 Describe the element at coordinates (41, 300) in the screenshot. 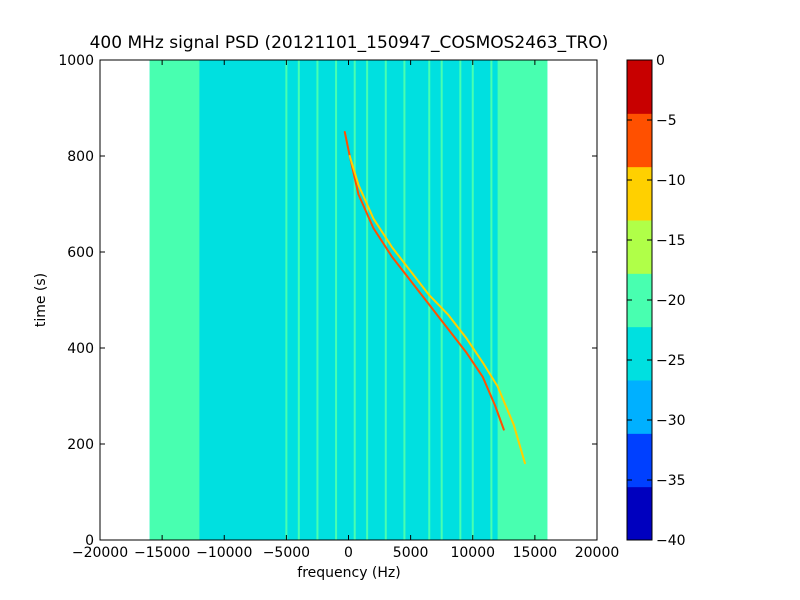

I see `y-axis-label: time (s)` at that location.